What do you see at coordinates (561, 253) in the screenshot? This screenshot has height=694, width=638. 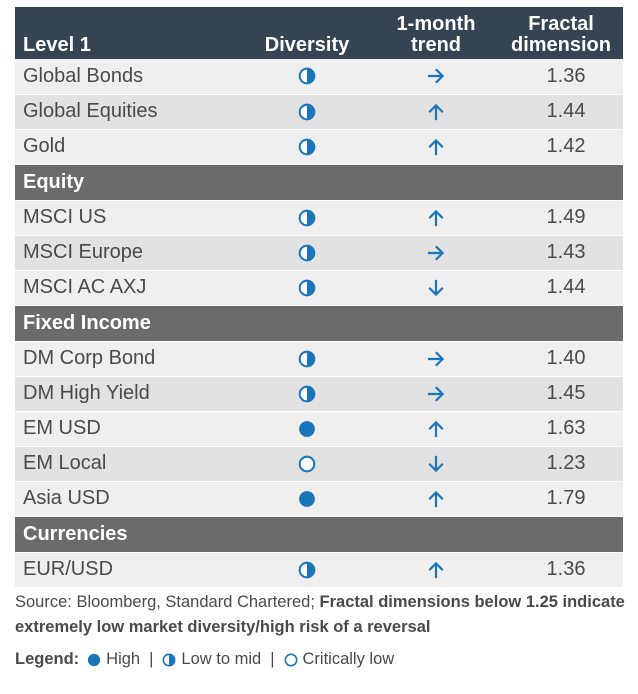 I see `fractal-dimension-value: 1.43` at bounding box center [561, 253].